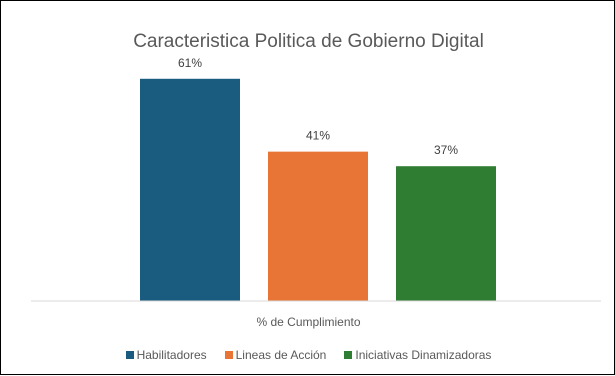 The width and height of the screenshot is (615, 376). What do you see at coordinates (318, 106) in the screenshot?
I see `data-labels-layer: 61% 41% 37%` at bounding box center [318, 106].